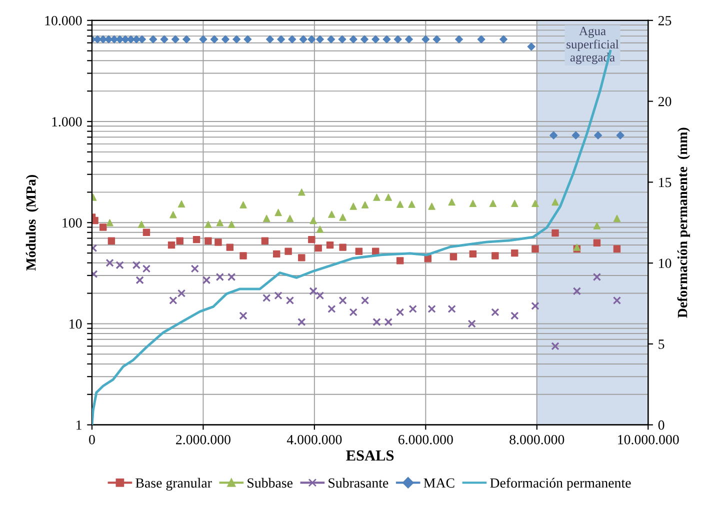  What do you see at coordinates (661, 425) in the screenshot?
I see `y2-tick-label: 0` at bounding box center [661, 425].